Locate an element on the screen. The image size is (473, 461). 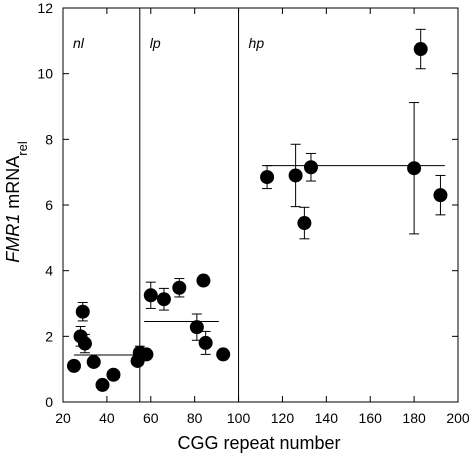
x-tick-label: 200 is located at coordinates (458, 418).